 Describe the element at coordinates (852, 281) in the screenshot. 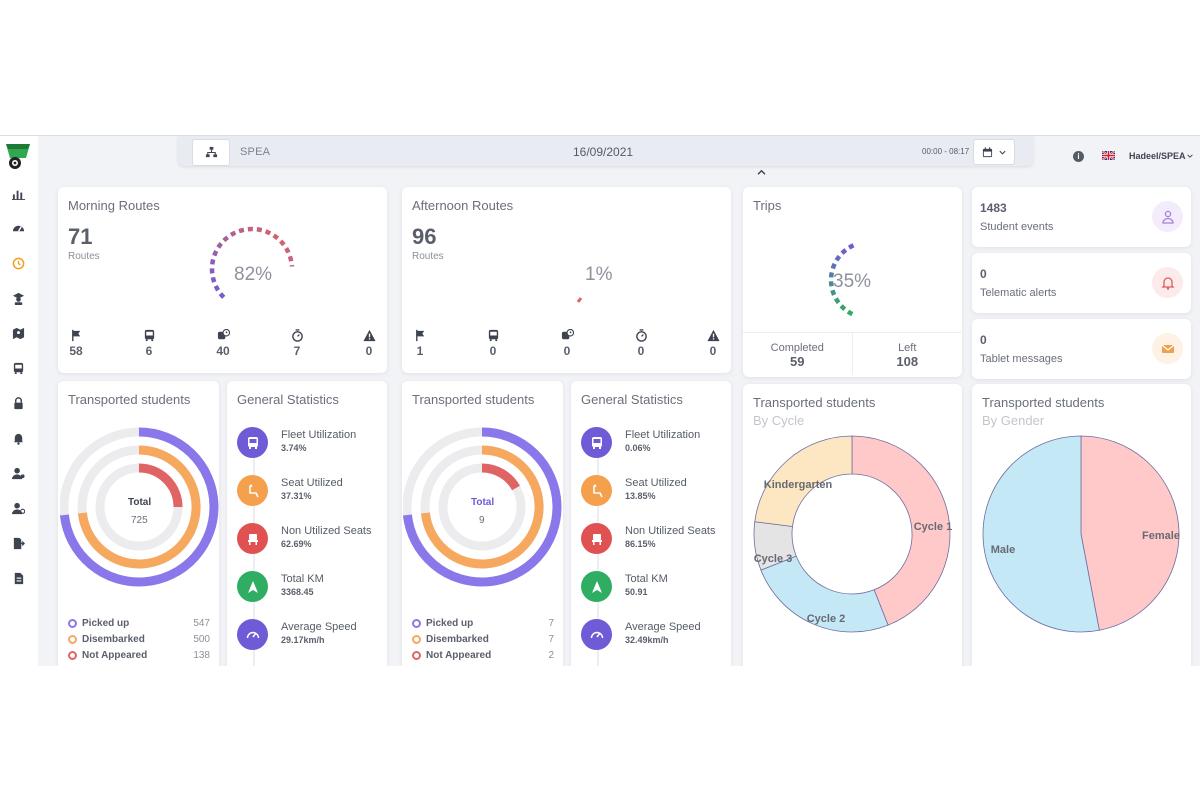

I see `trips-percent: 35%` at that location.